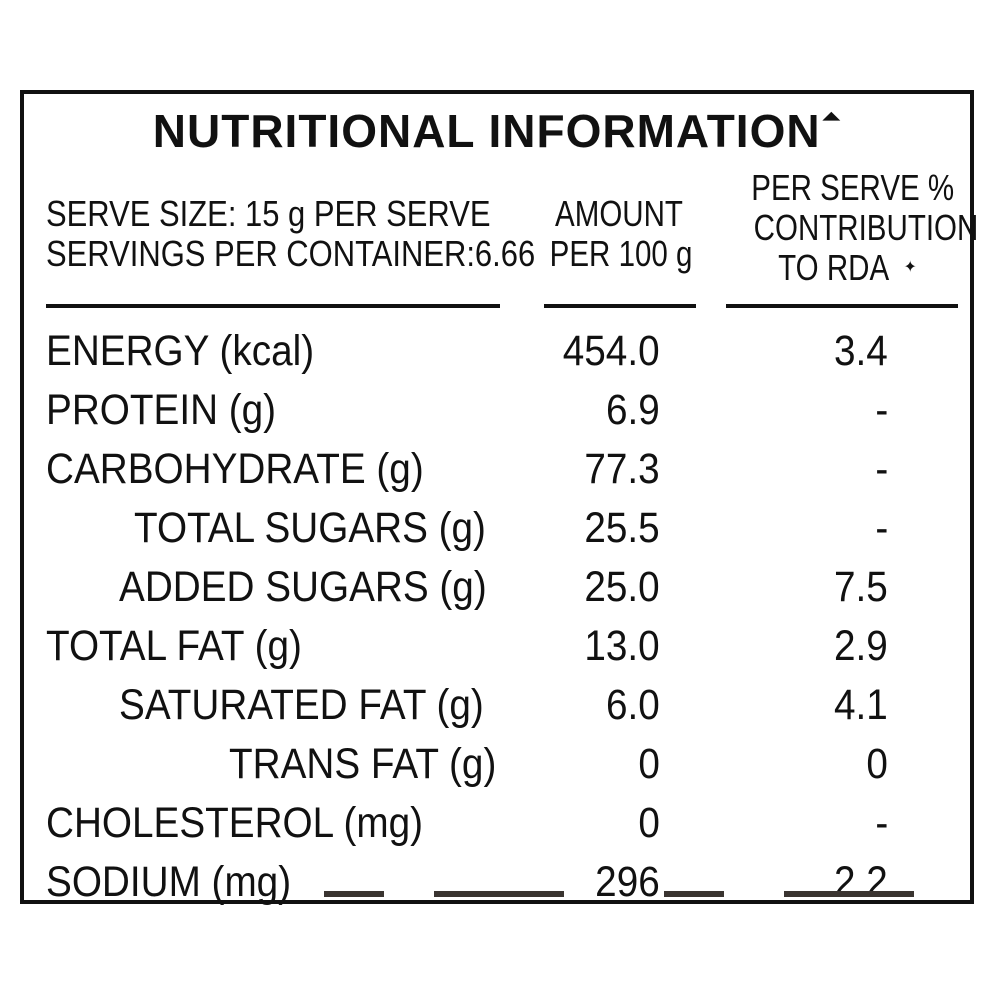  Describe the element at coordinates (235, 469) in the screenshot. I see `nutrient-name: CARBOHYDRATE (g)` at that location.